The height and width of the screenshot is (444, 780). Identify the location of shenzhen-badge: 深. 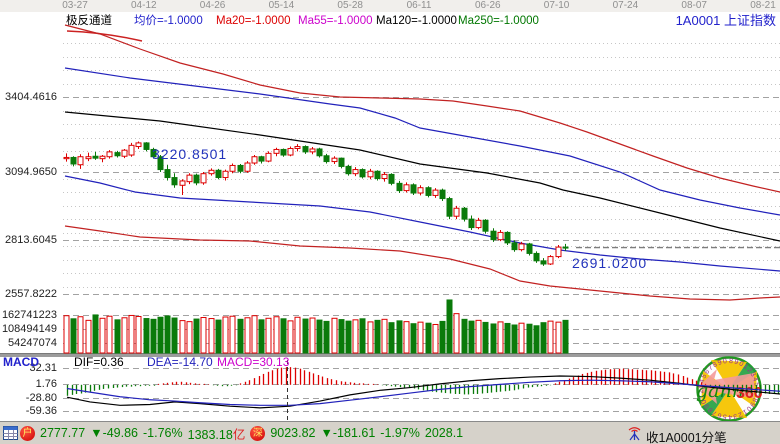
(258, 433).